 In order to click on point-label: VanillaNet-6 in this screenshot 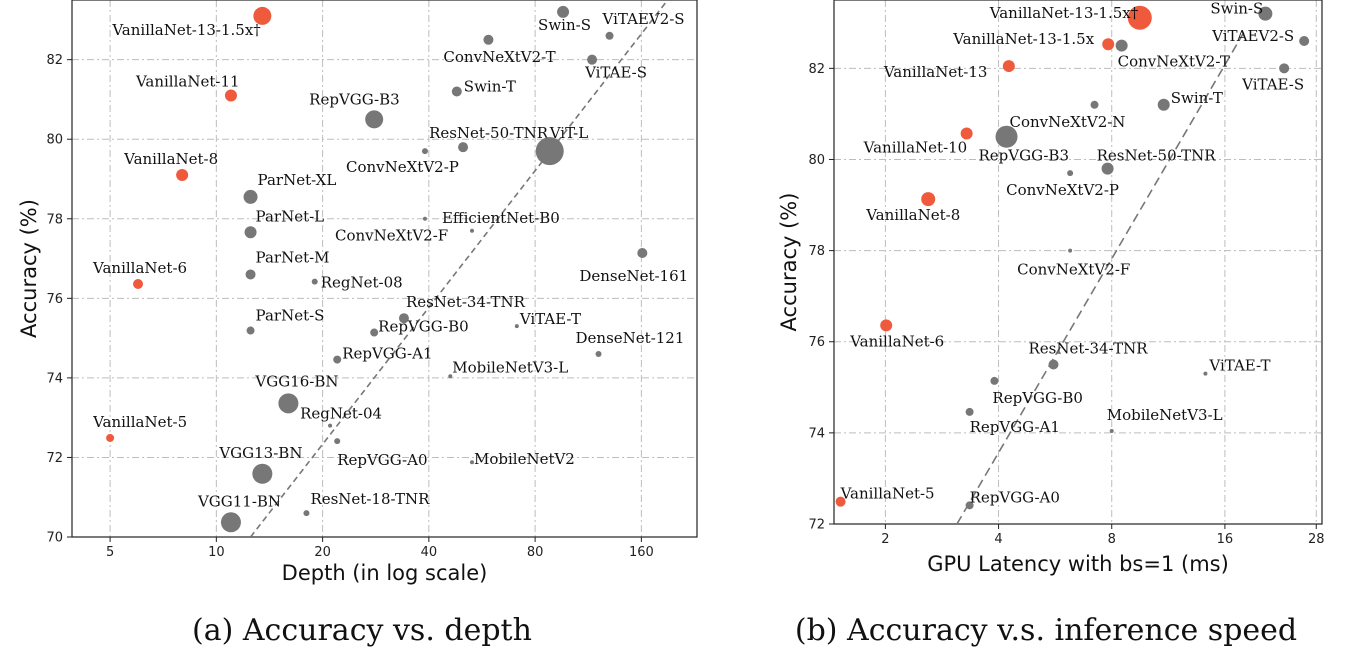, I will do `click(139, 268)`.